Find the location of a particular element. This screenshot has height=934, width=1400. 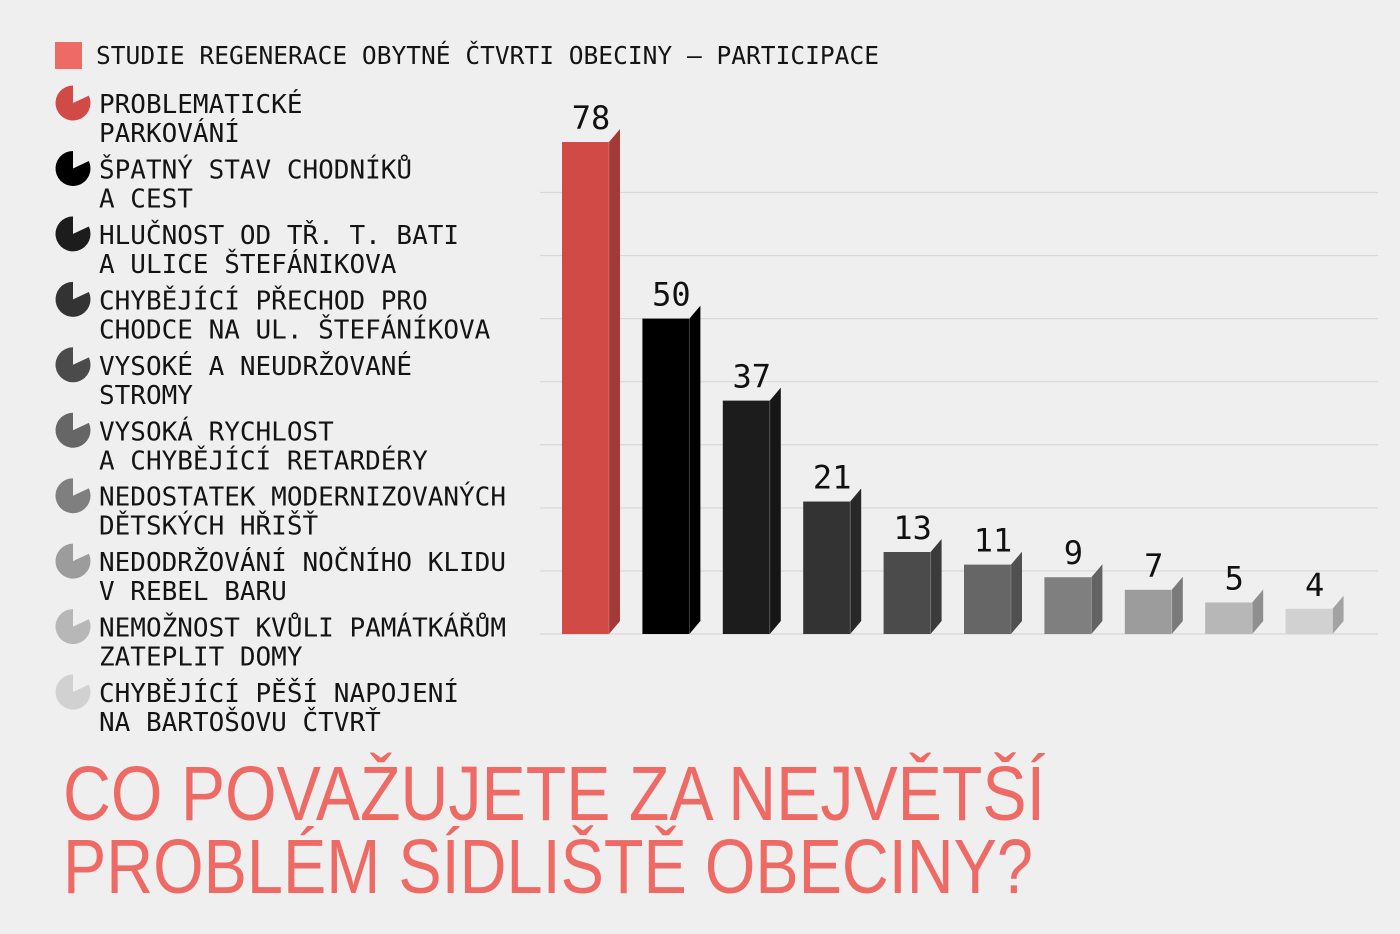

bar: 13 is located at coordinates (912, 571).